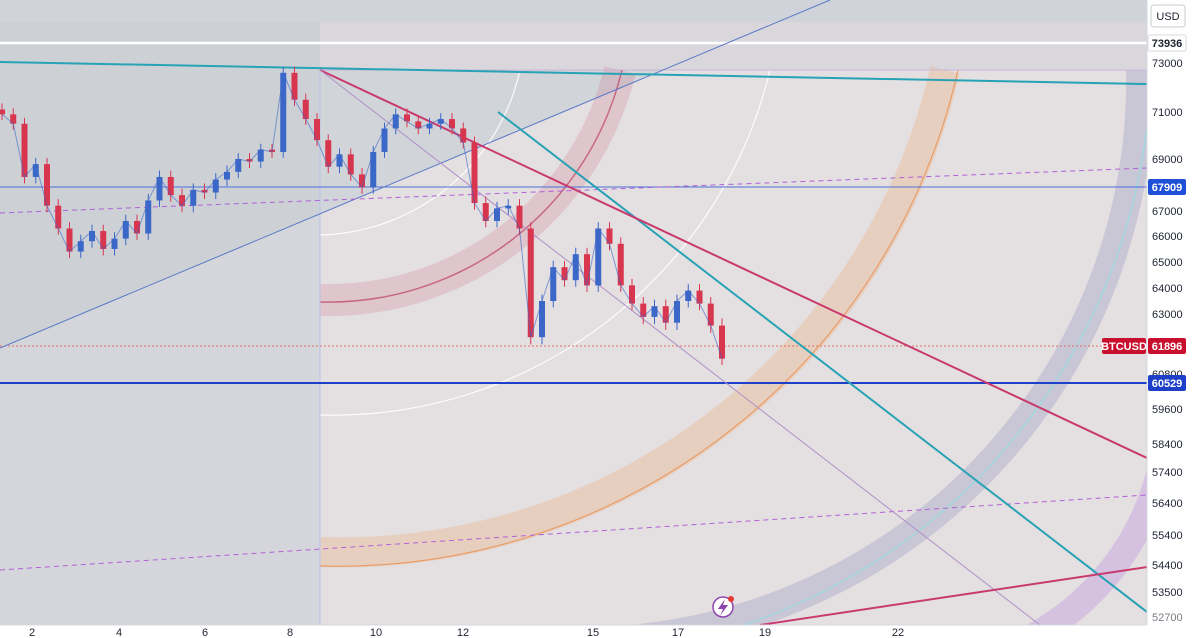 Image resolution: width=1200 pixels, height=638 pixels. Describe the element at coordinates (678, 632) in the screenshot. I see `x-tick-label: 17` at that location.